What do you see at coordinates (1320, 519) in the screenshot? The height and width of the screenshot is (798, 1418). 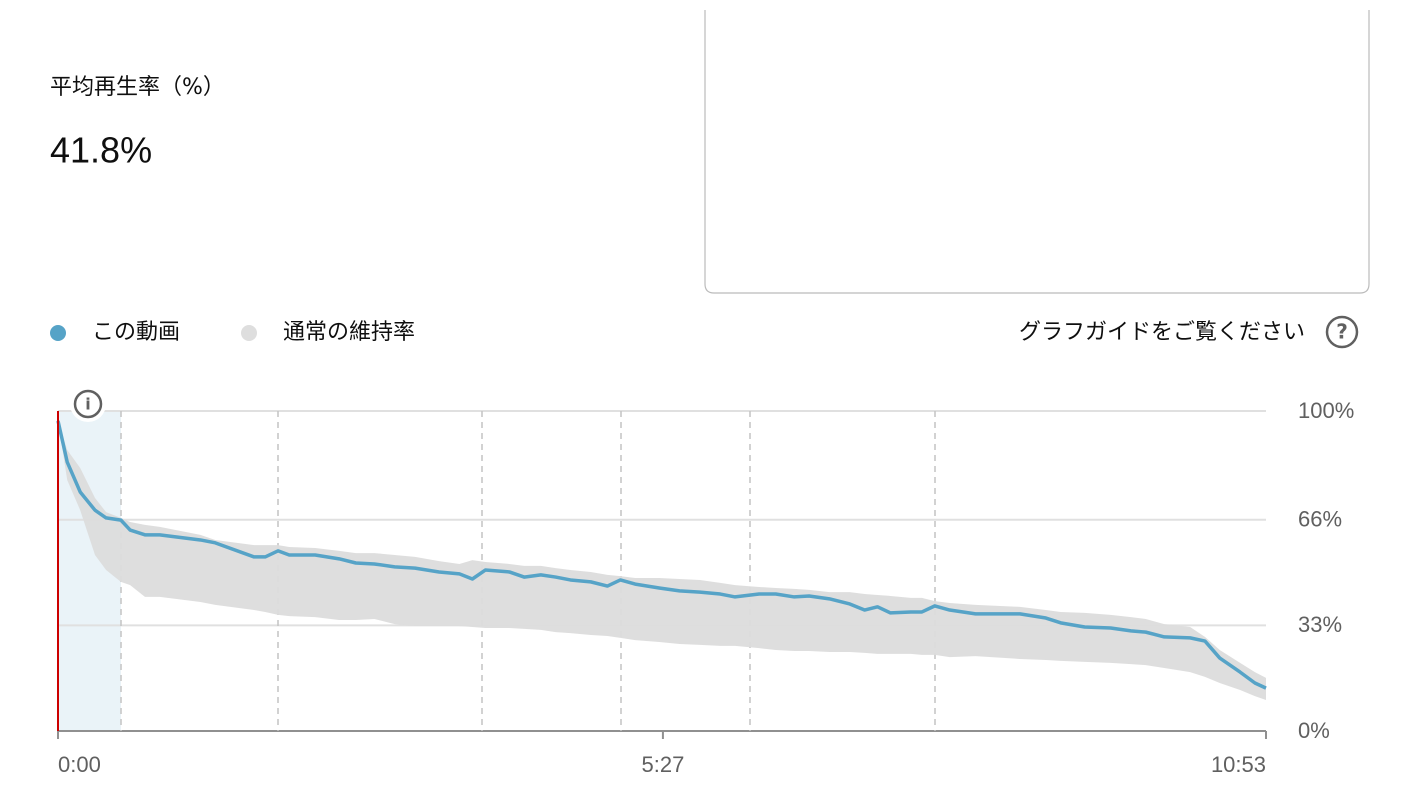 I see `y-tick-label: 66%` at bounding box center [1320, 519].